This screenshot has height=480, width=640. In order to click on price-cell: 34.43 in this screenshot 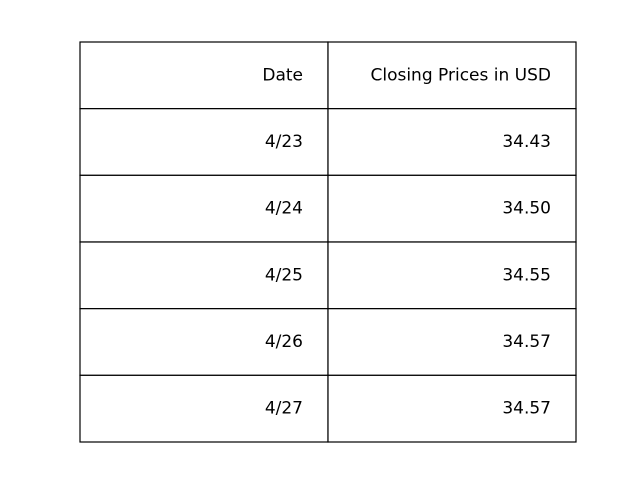, I will do `click(526, 142)`.